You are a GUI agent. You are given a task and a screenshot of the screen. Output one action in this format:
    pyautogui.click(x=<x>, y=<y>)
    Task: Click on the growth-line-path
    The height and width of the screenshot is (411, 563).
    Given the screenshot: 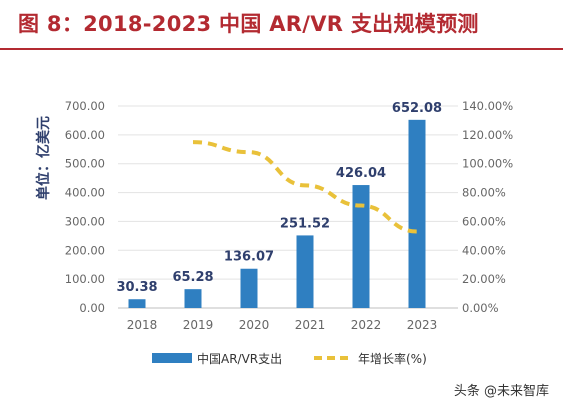 What is the action you would take?
    pyautogui.click(x=305, y=187)
    